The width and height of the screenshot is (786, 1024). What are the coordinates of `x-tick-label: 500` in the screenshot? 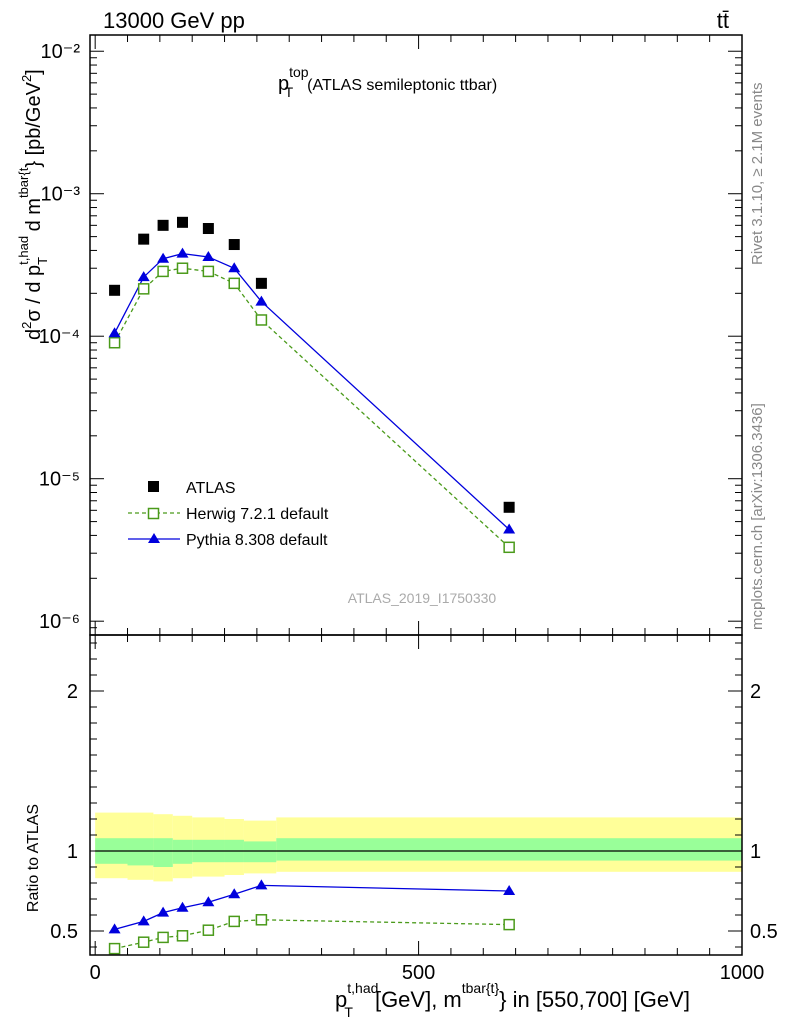 It's located at (418, 973).